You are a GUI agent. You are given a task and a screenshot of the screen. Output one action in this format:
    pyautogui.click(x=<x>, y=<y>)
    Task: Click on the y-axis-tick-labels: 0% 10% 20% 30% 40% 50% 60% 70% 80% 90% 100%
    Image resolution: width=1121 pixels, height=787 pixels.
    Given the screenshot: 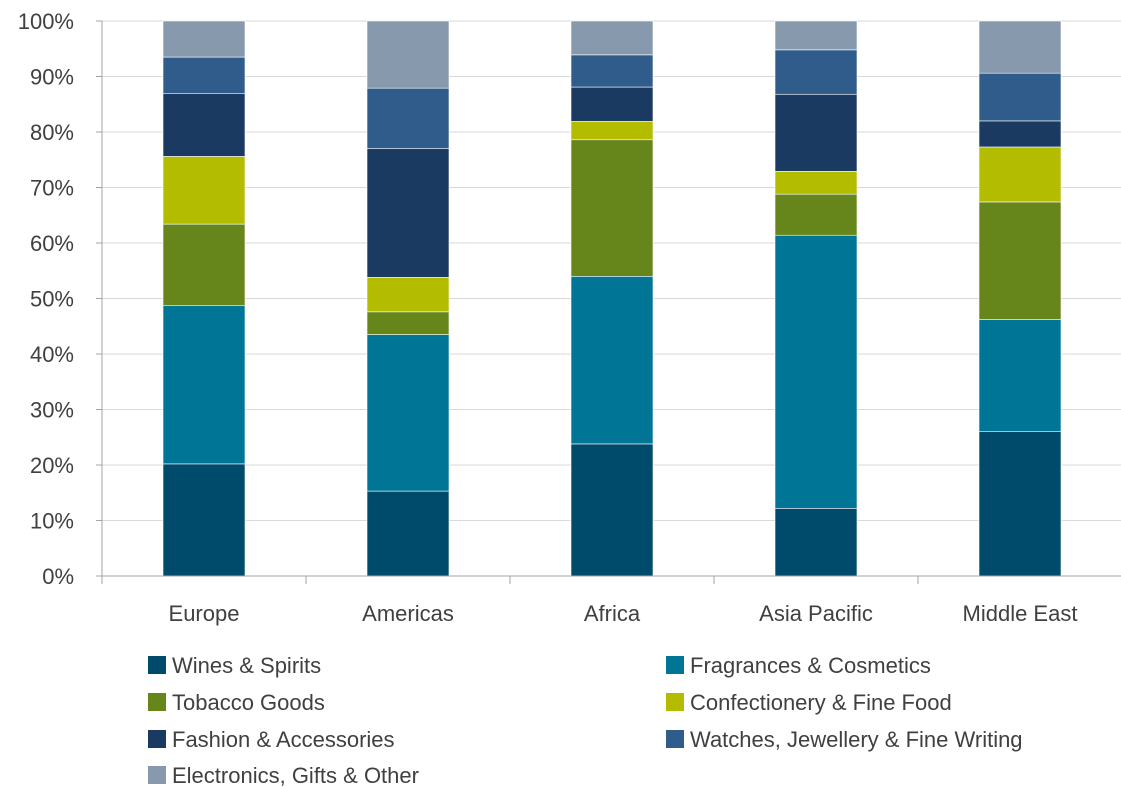 What is the action you would take?
    pyautogui.click(x=46, y=299)
    